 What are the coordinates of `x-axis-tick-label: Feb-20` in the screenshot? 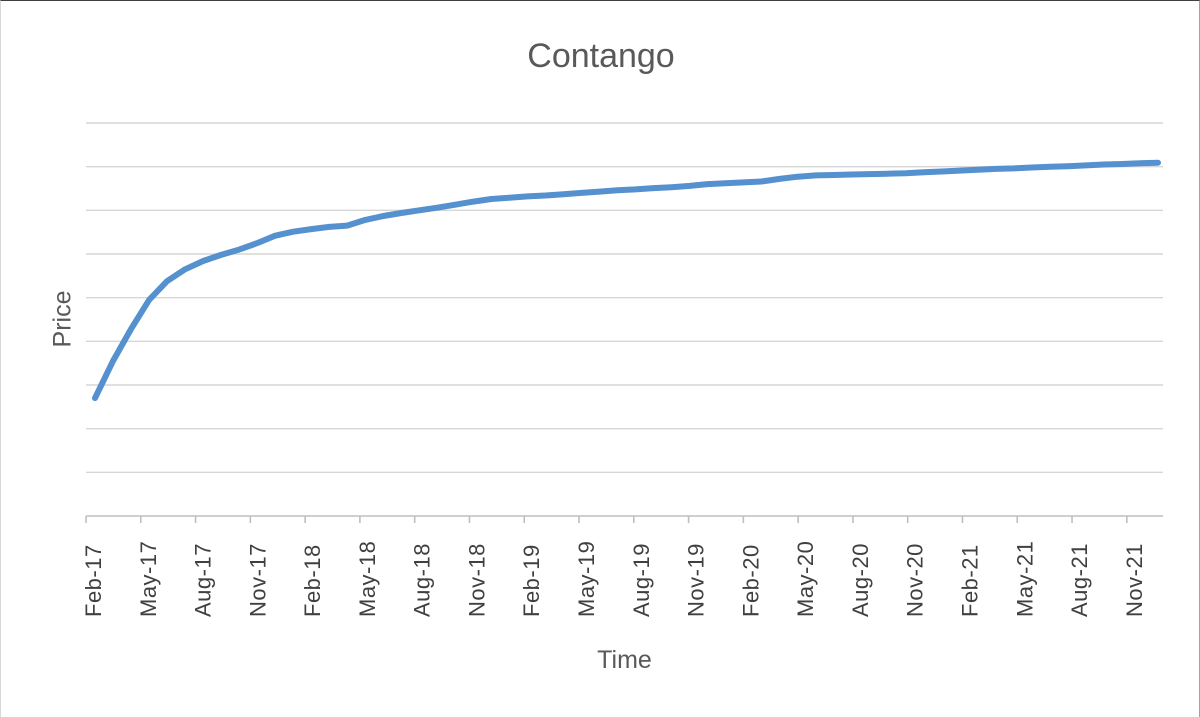 It's located at (750, 580).